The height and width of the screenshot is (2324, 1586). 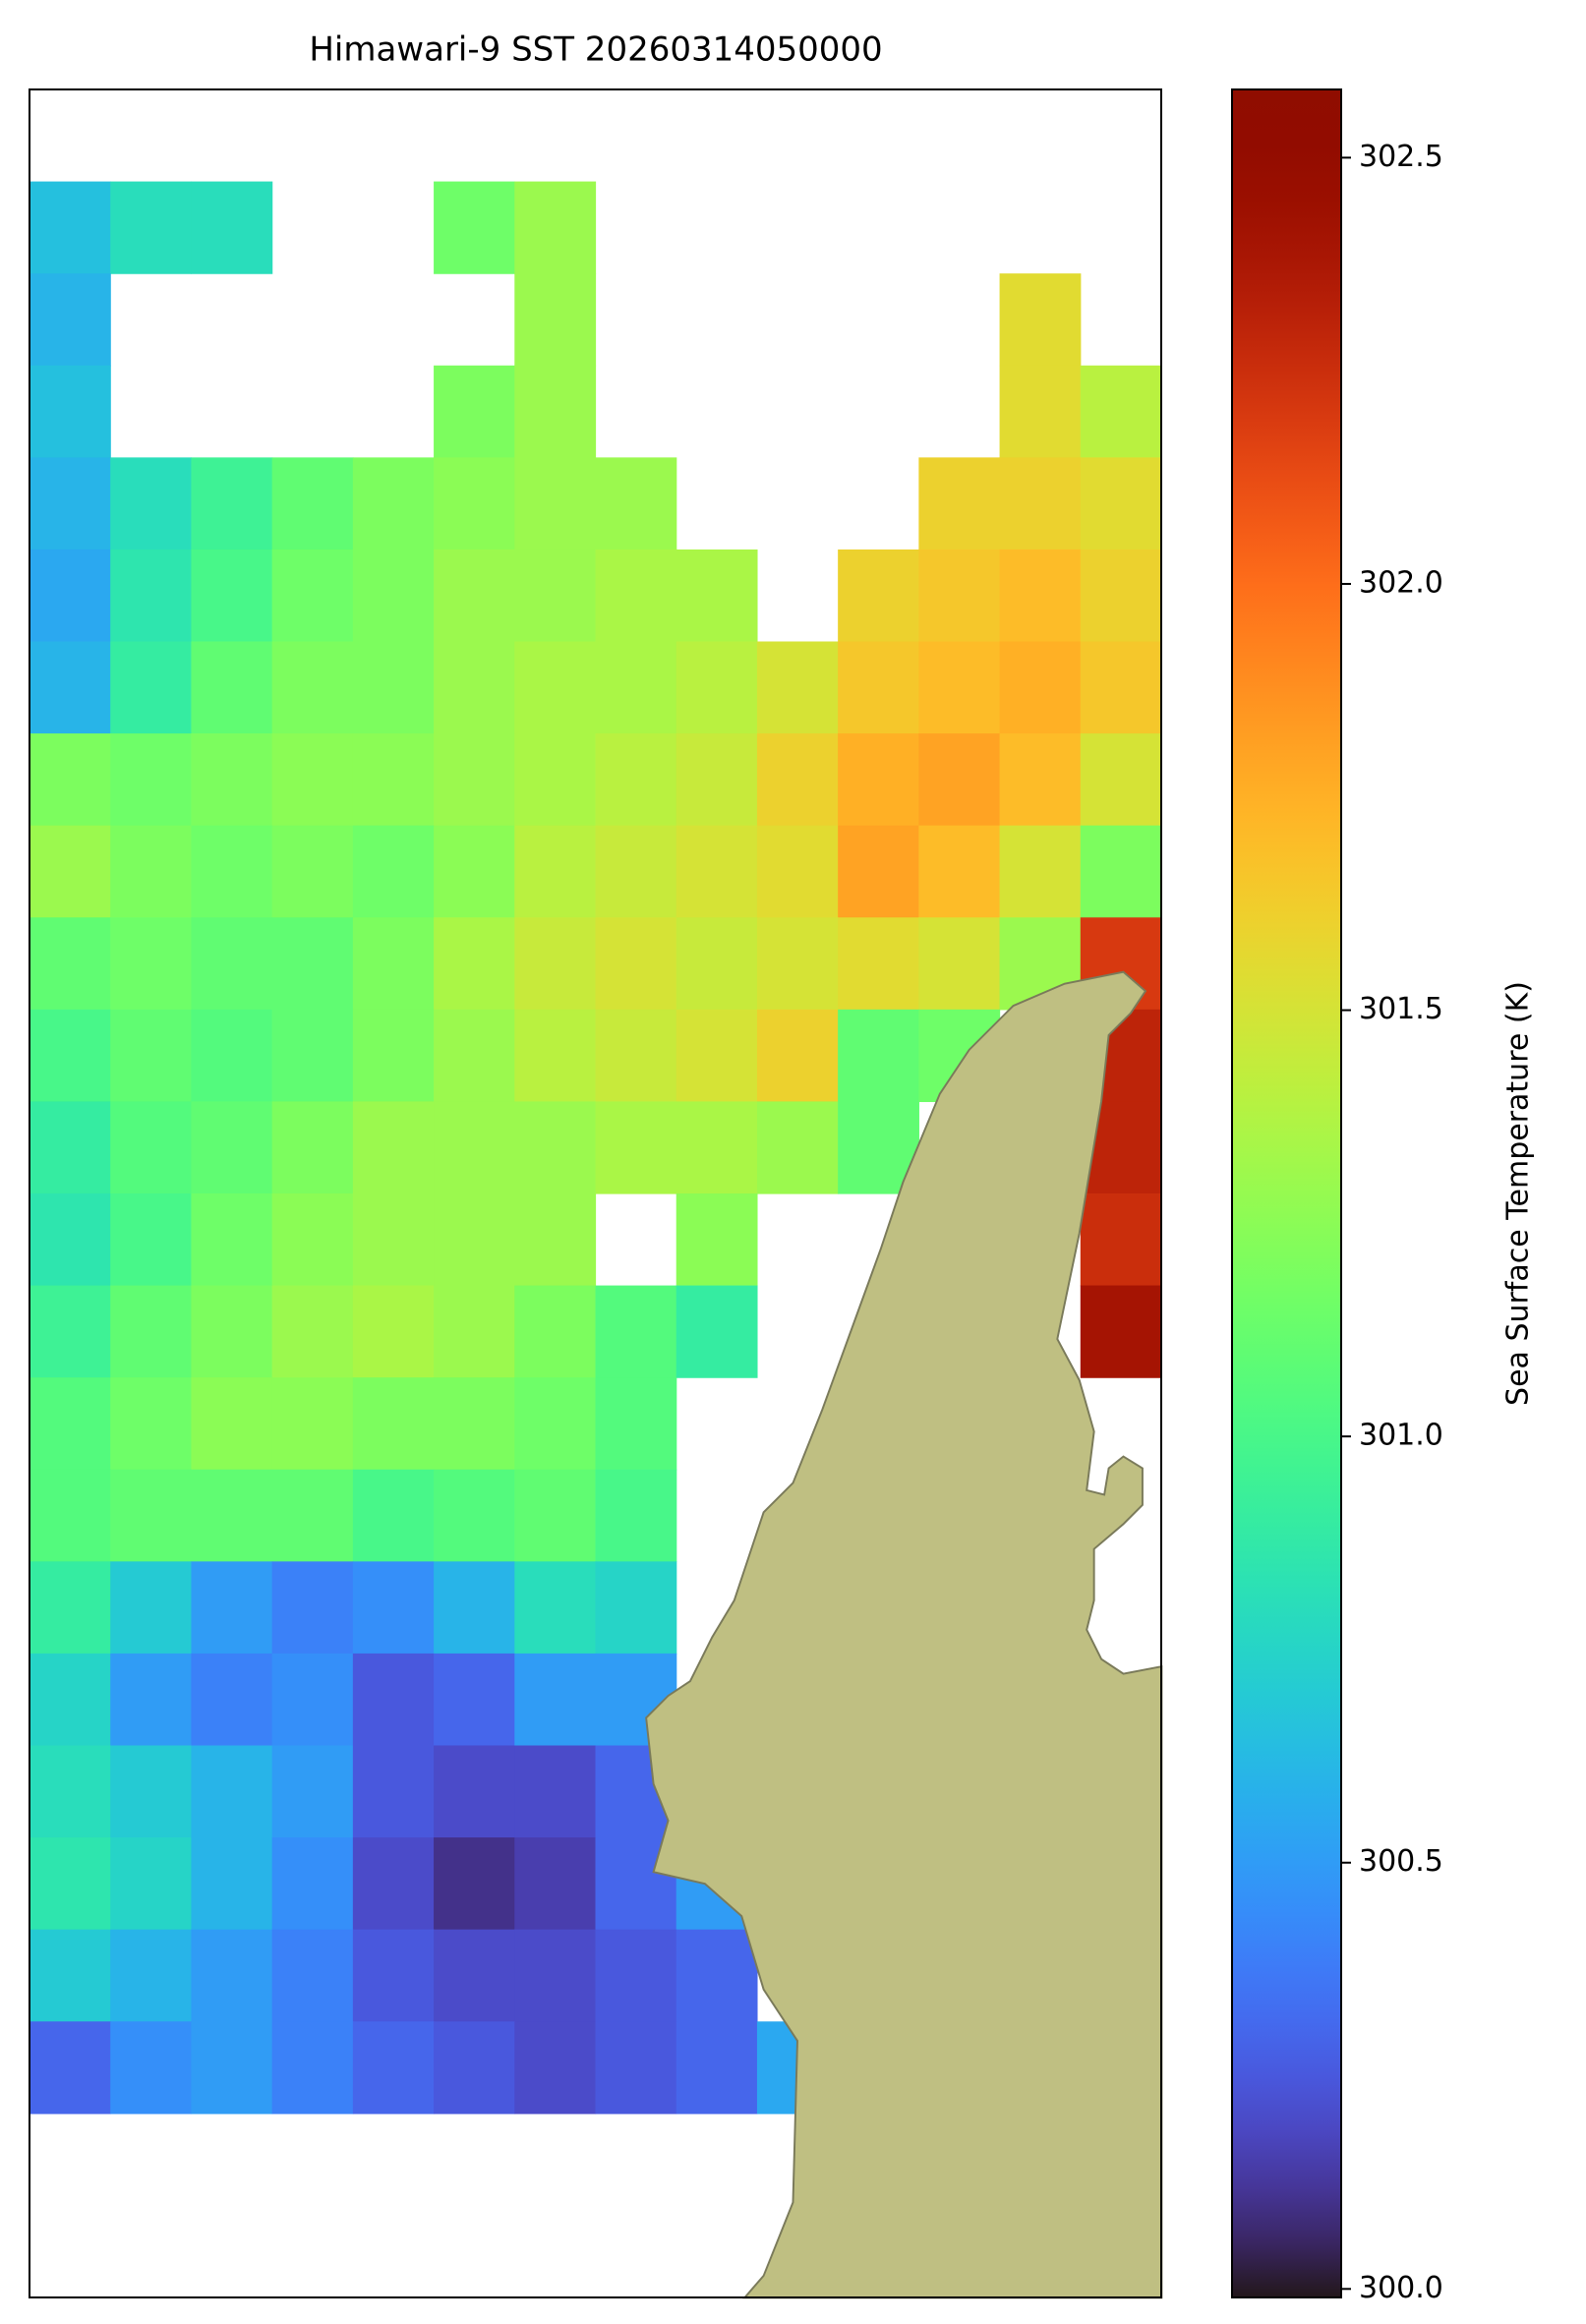 I want to click on colorbar-tick-label: 301.5, so click(x=1401, y=1009).